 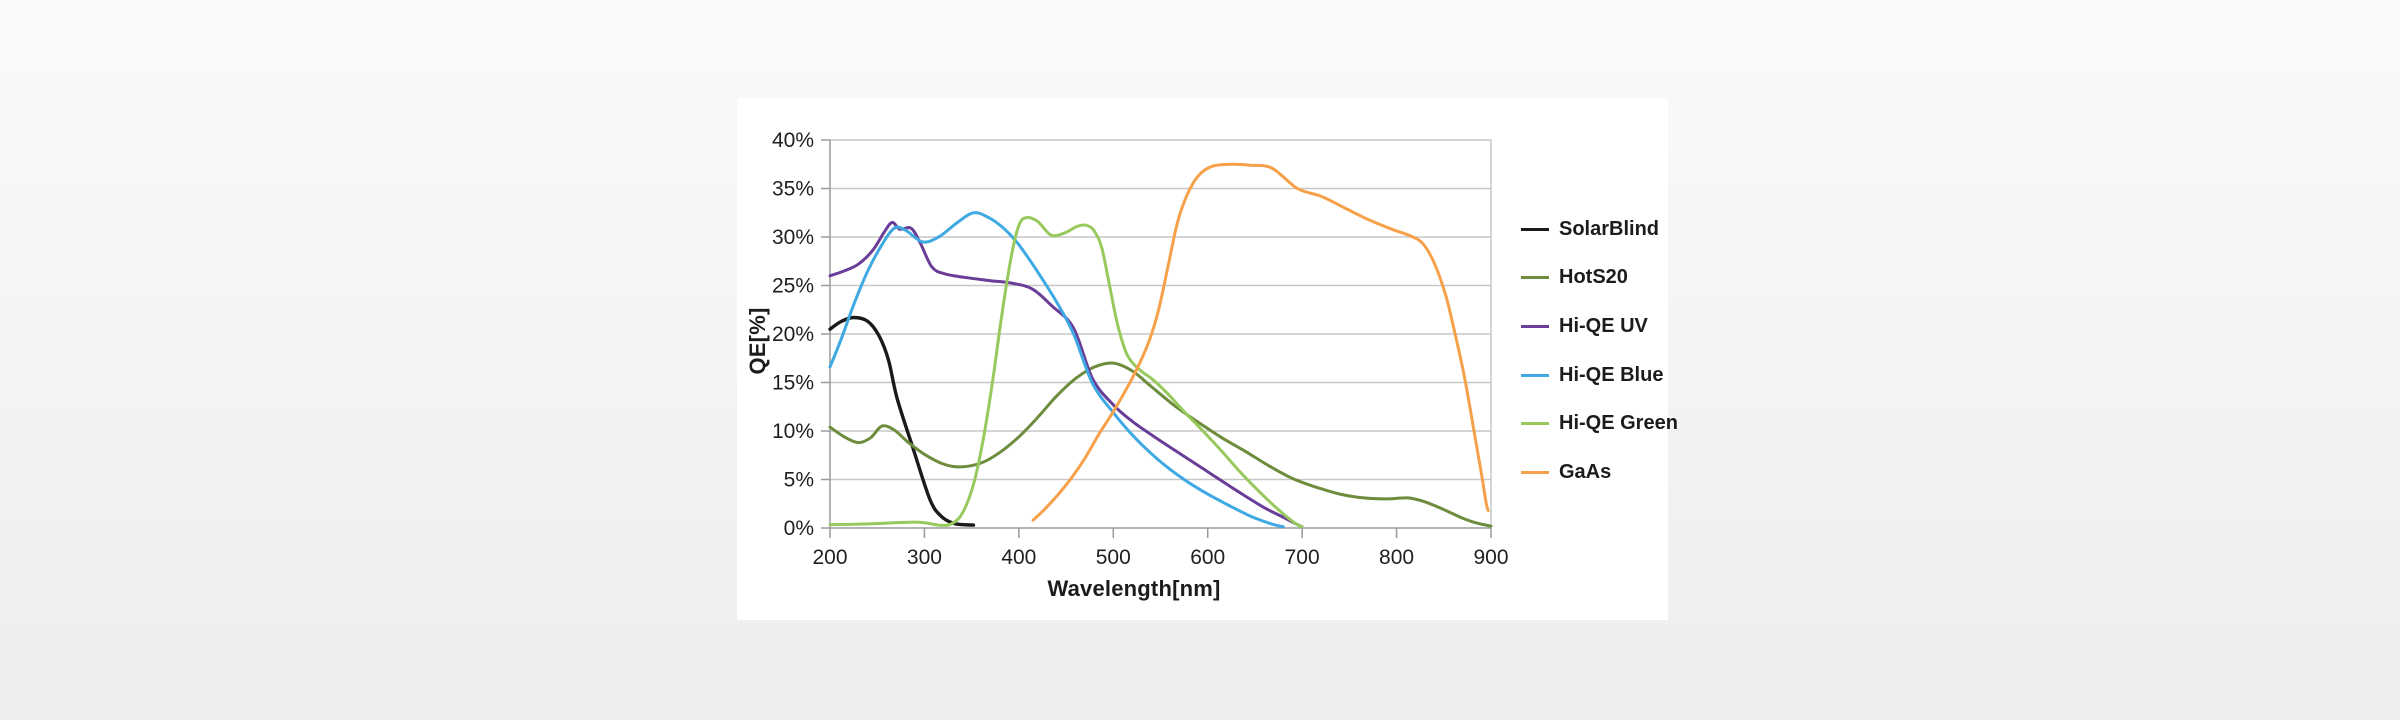 I want to click on series-curve-gaas, so click(x=1260, y=342).